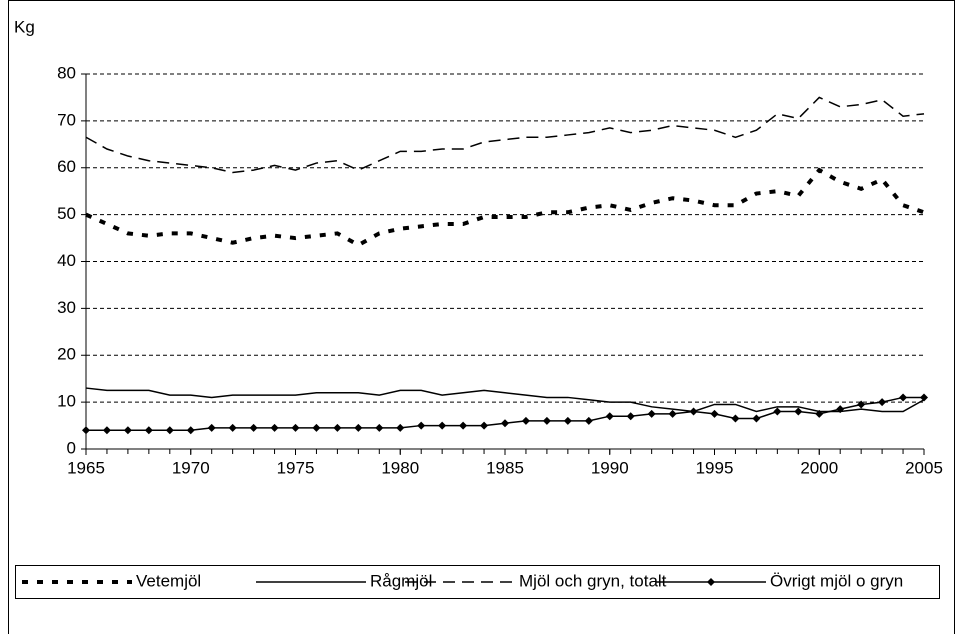 Image resolution: width=956 pixels, height=634 pixels. What do you see at coordinates (24, 26) in the screenshot?
I see `y-axis-label: Kg` at bounding box center [24, 26].